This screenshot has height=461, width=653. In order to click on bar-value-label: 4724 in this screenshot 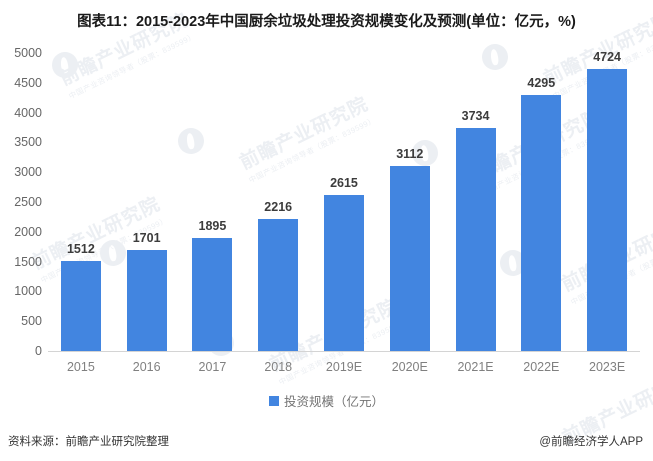, I will do `click(607, 57)`.